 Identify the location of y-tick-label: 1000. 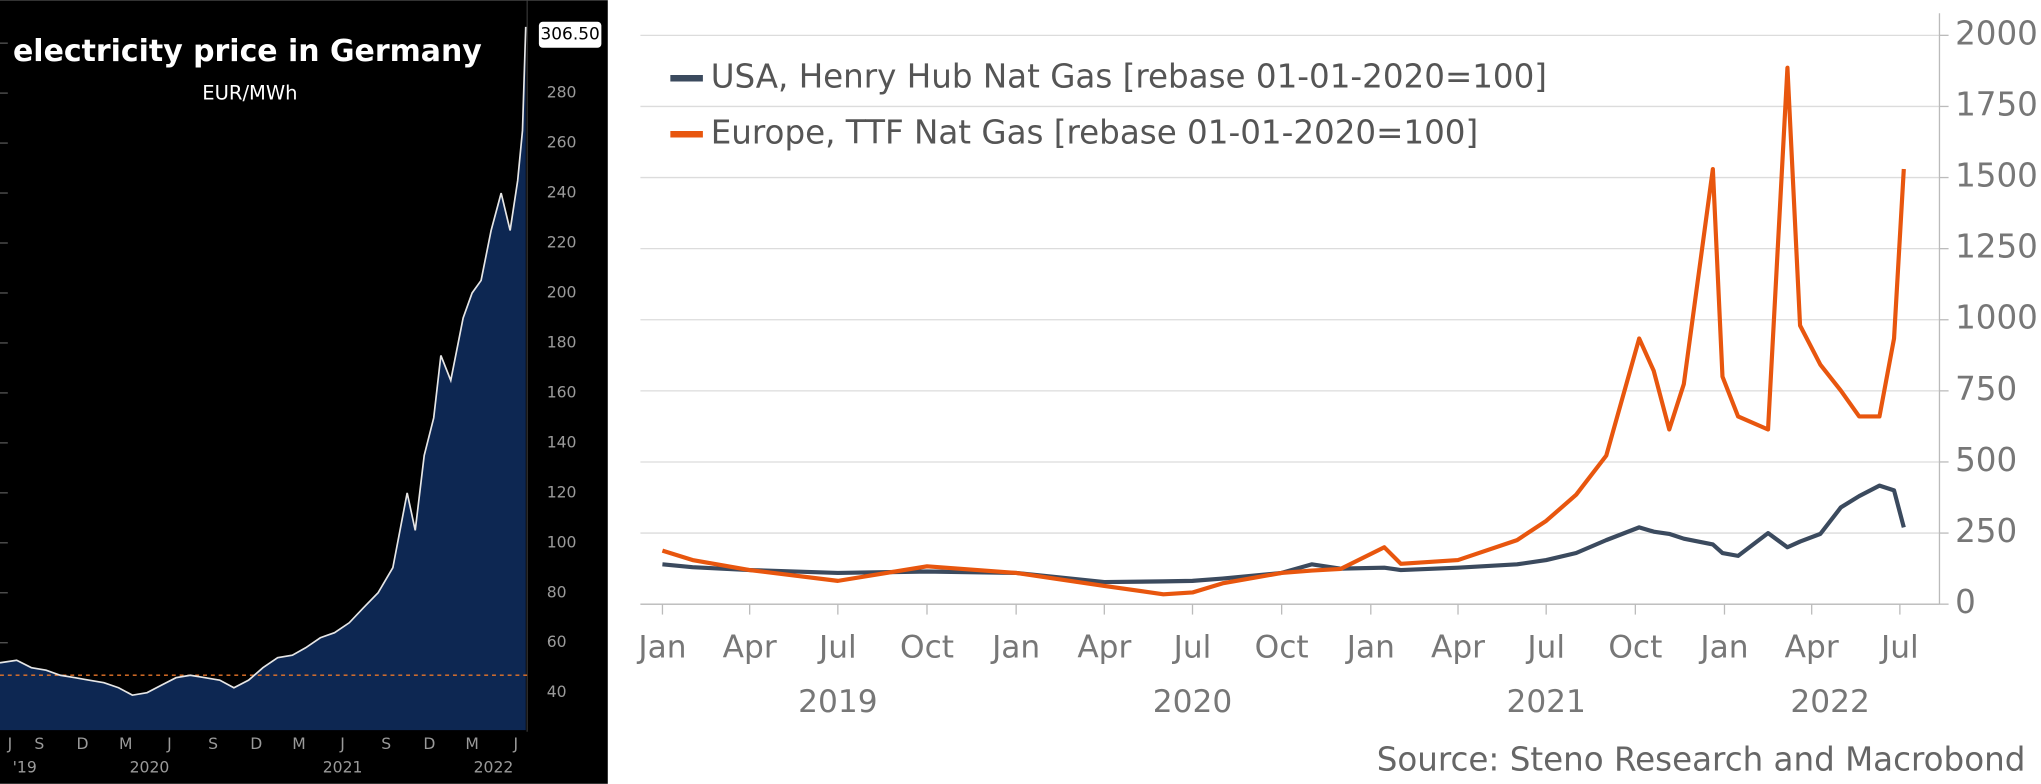
(1996, 318).